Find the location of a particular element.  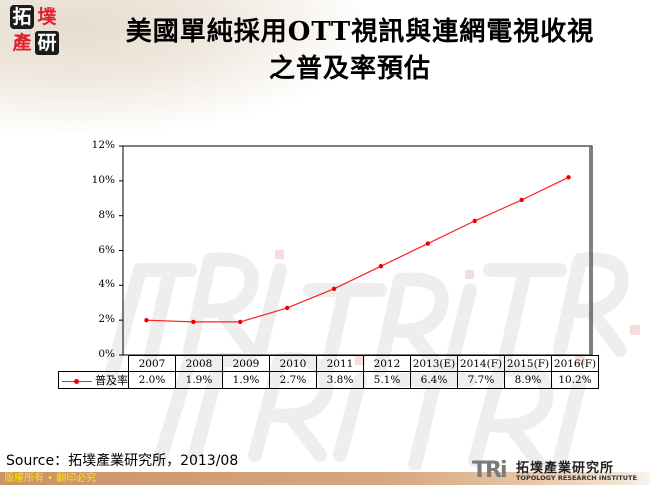

logo-char: 研 is located at coordinates (47, 43).